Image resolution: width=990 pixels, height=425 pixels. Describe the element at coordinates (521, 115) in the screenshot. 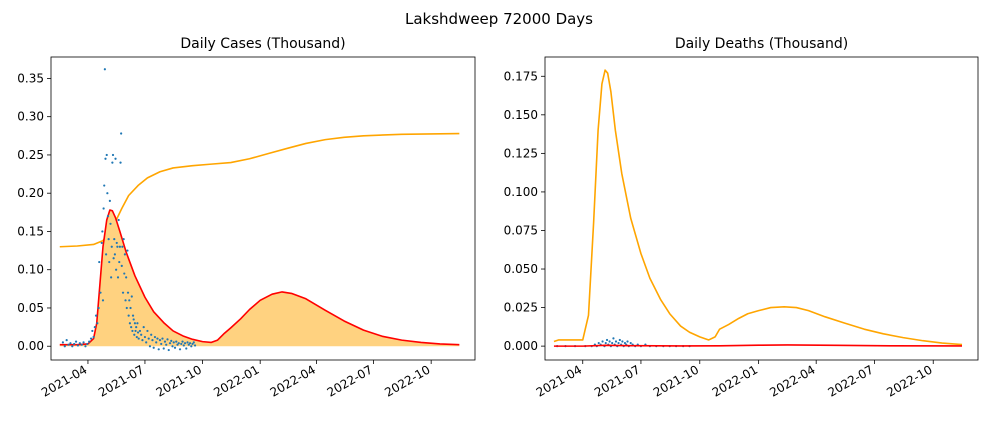

I see `deaths-ytick-label: 0.150` at that location.